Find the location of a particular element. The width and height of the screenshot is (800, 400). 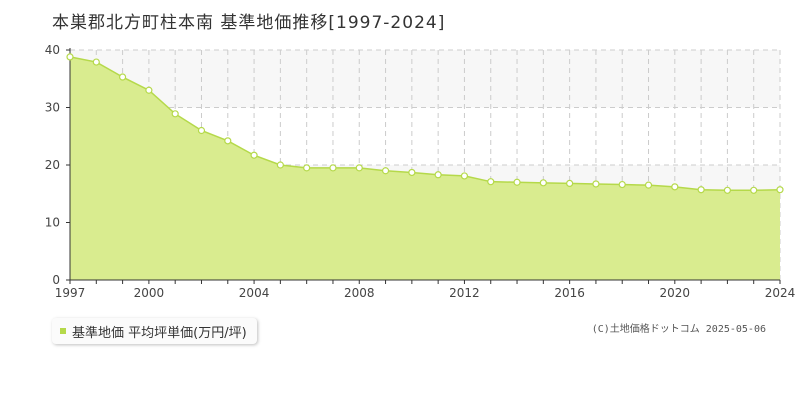

x-tick-label: 2008 is located at coordinates (359, 293).